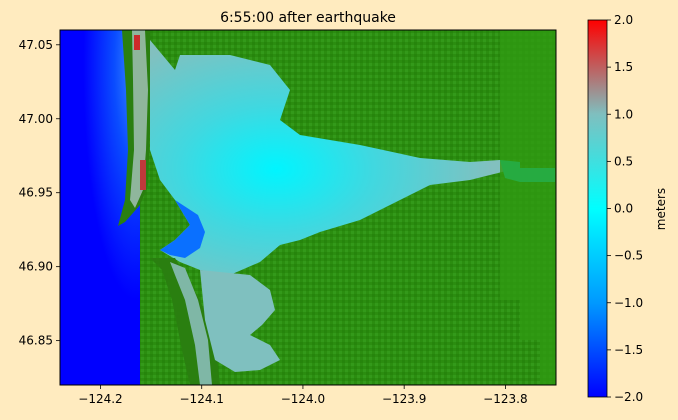  I want to click on y-tick-label: 47.05, so click(36, 45).